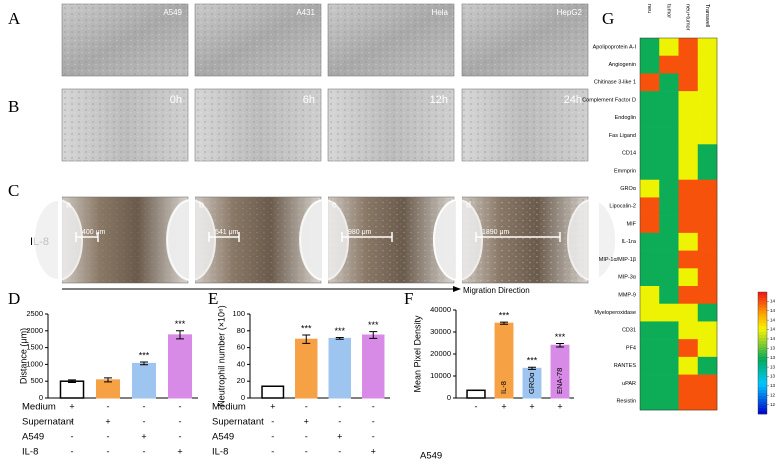 Image resolution: width=778 pixels, height=476 pixels. Describe the element at coordinates (668, 11) in the screenshot. I see `column-label: tumor` at that location.